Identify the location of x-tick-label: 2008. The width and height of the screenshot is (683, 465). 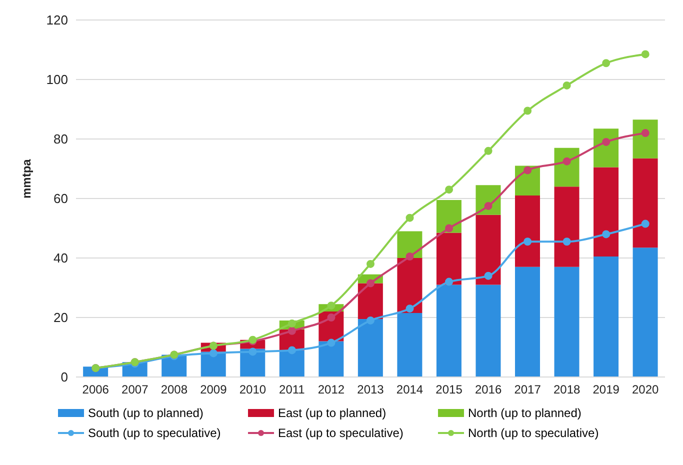
(174, 389).